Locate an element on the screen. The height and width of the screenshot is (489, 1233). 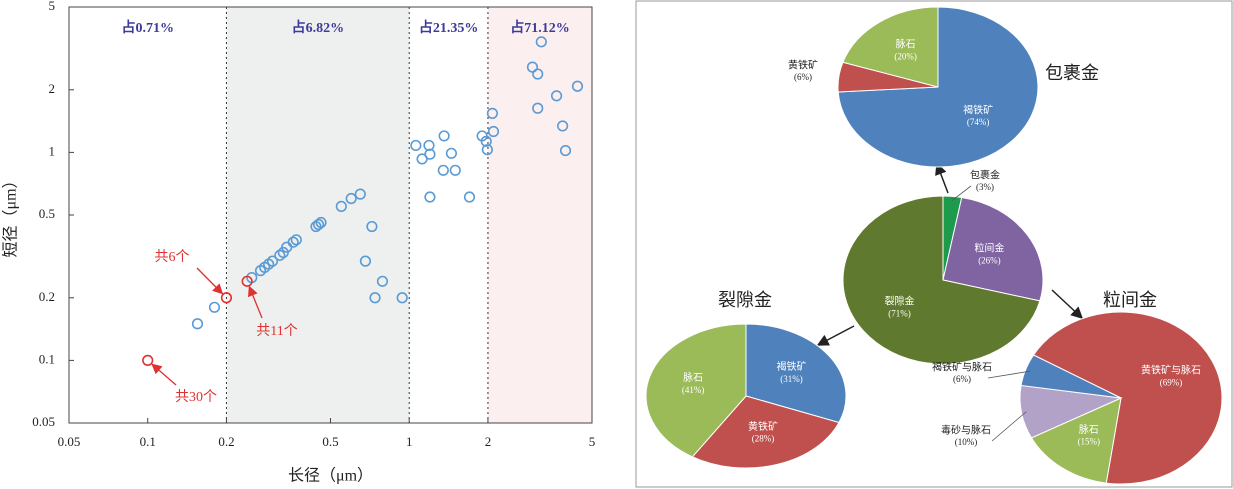
y-tick-label: 0.2 is located at coordinates (47, 296).